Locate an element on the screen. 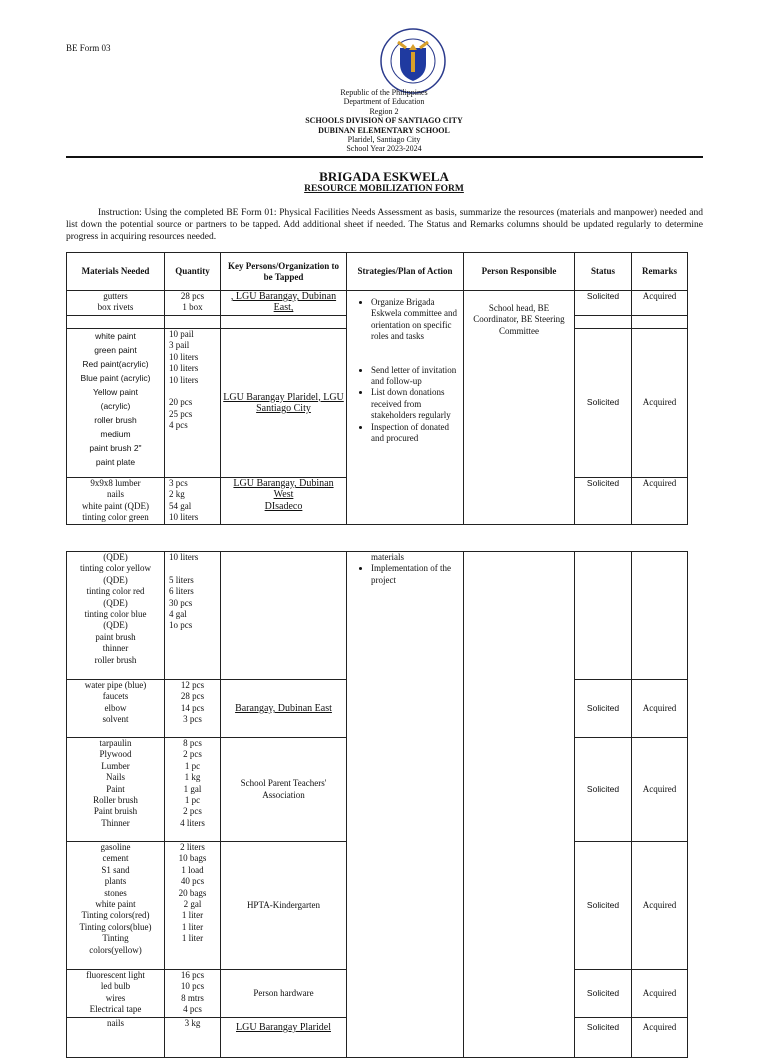  quantity-cell: 12 pcs 28 pcs 14 pcs 3 pcs is located at coordinates (192, 708).